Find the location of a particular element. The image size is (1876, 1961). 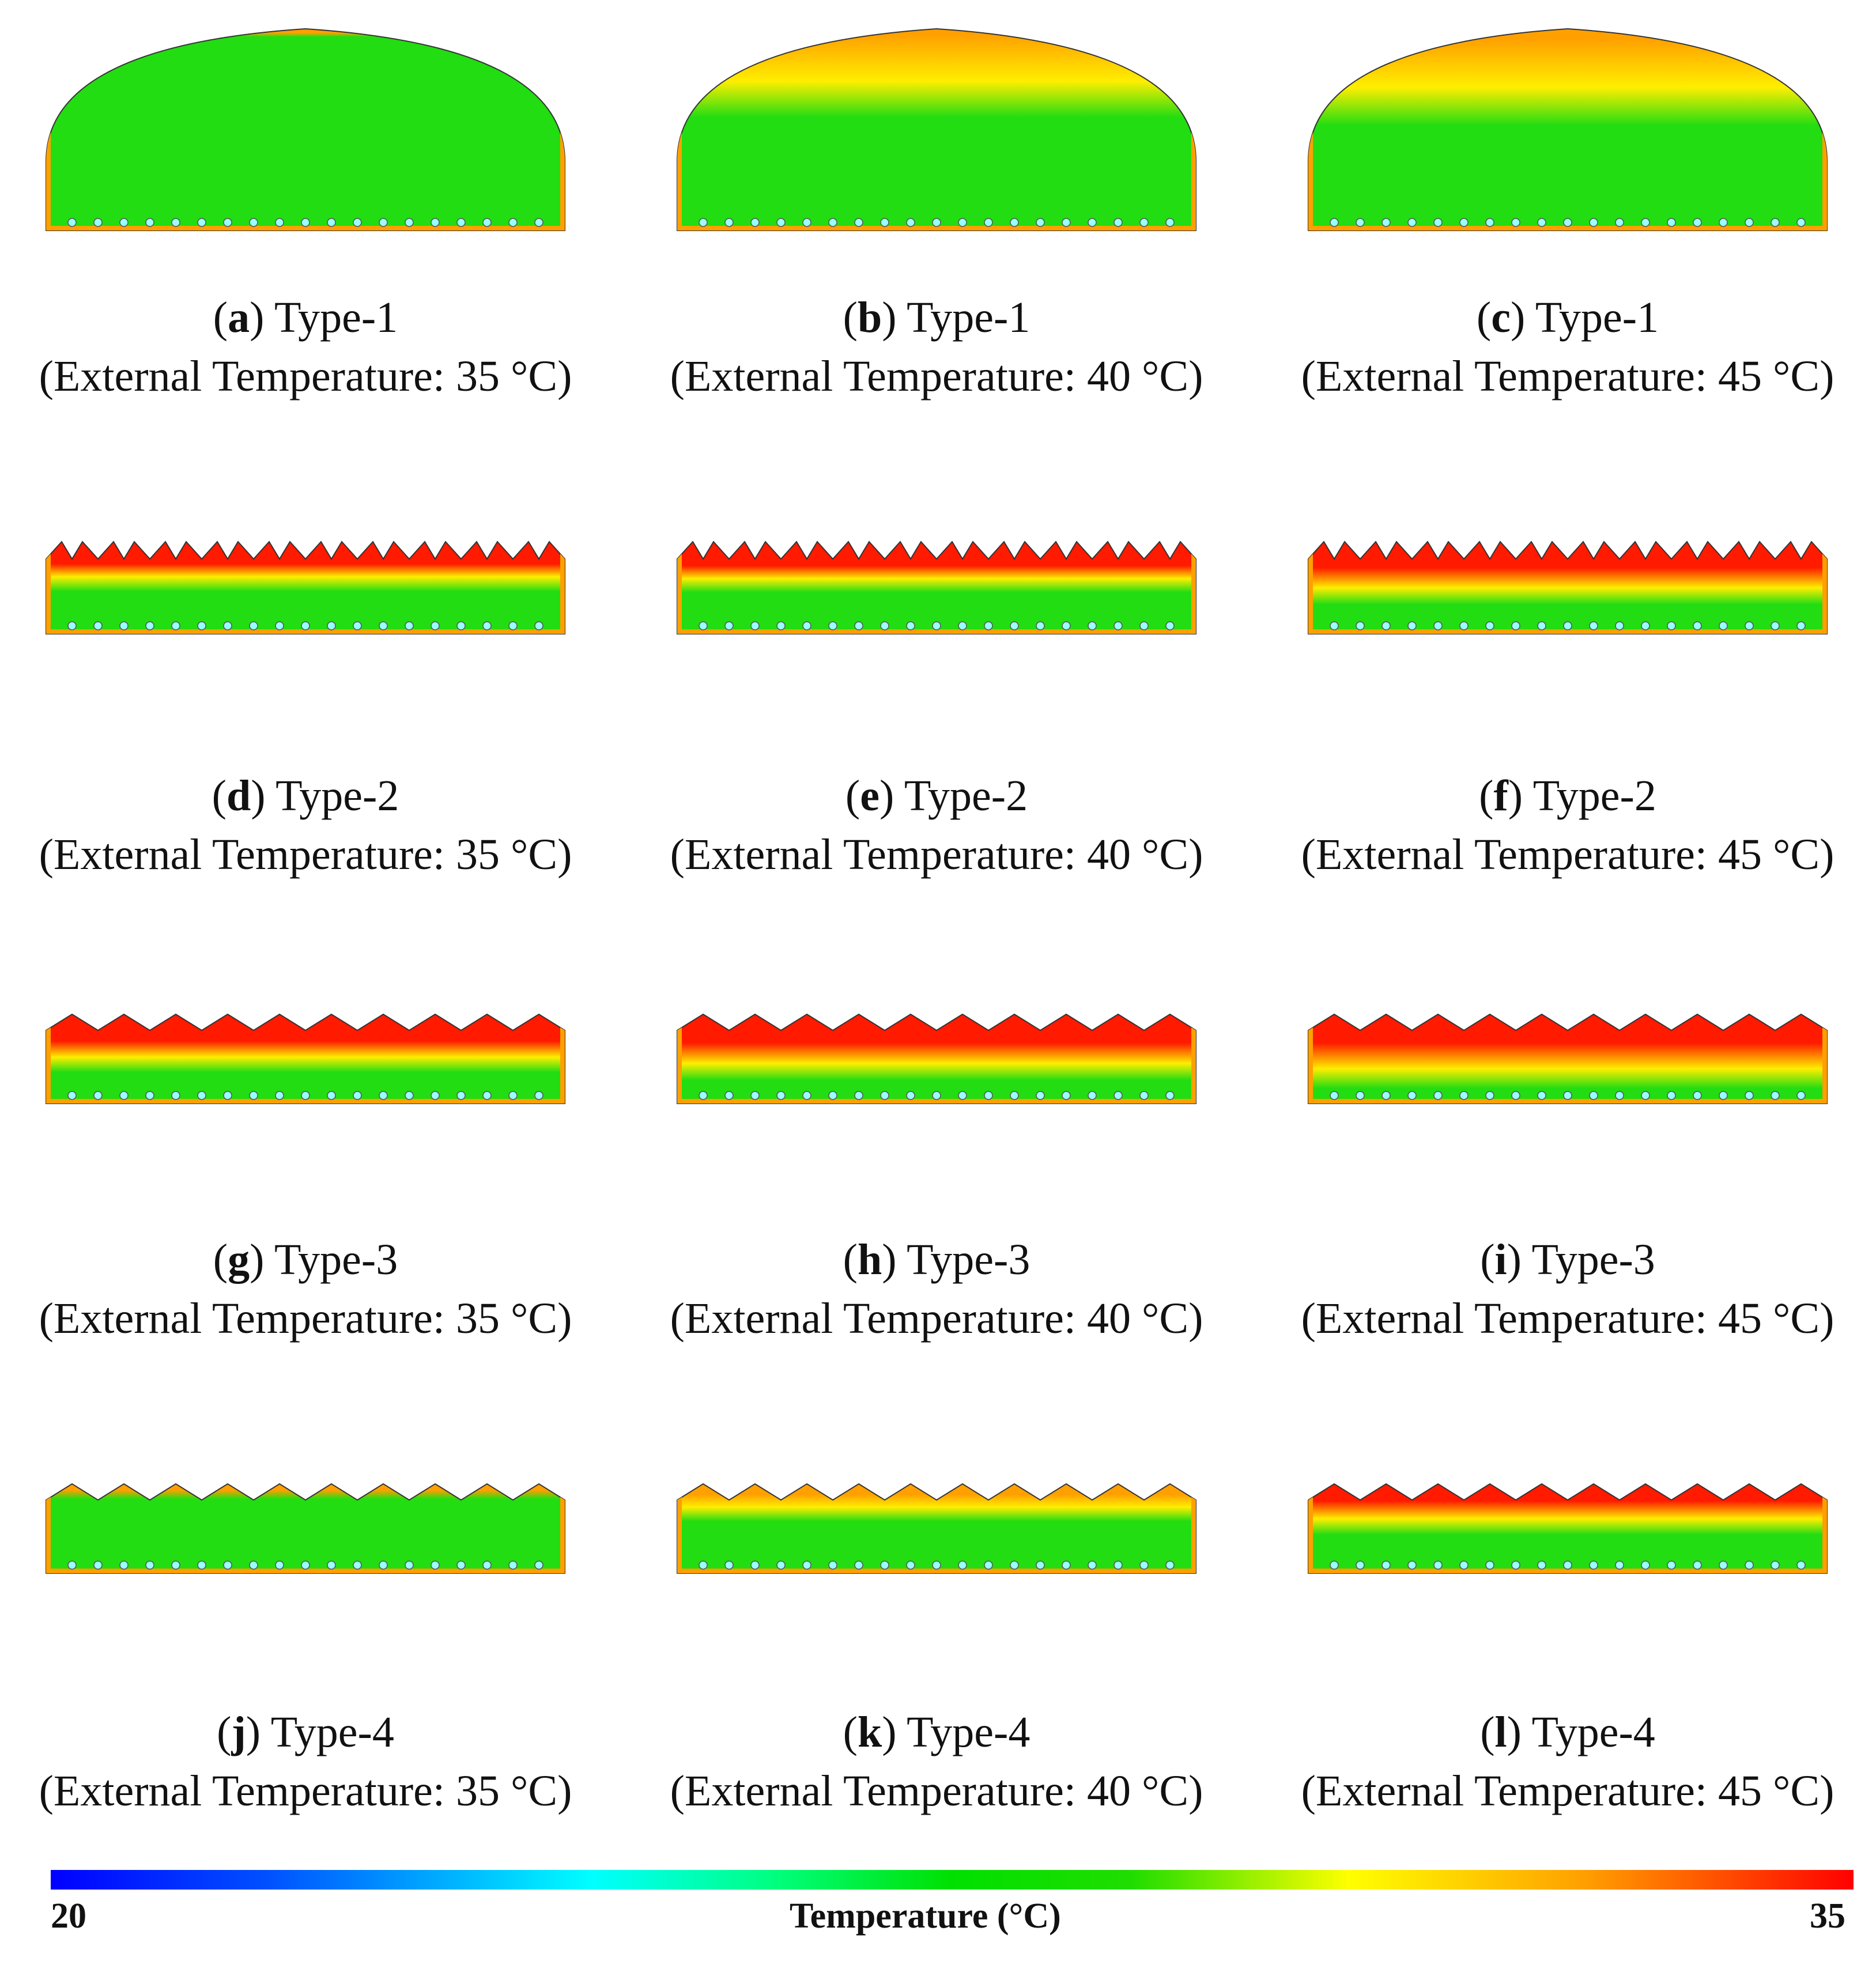

panel-letter: d is located at coordinates (238, 796).